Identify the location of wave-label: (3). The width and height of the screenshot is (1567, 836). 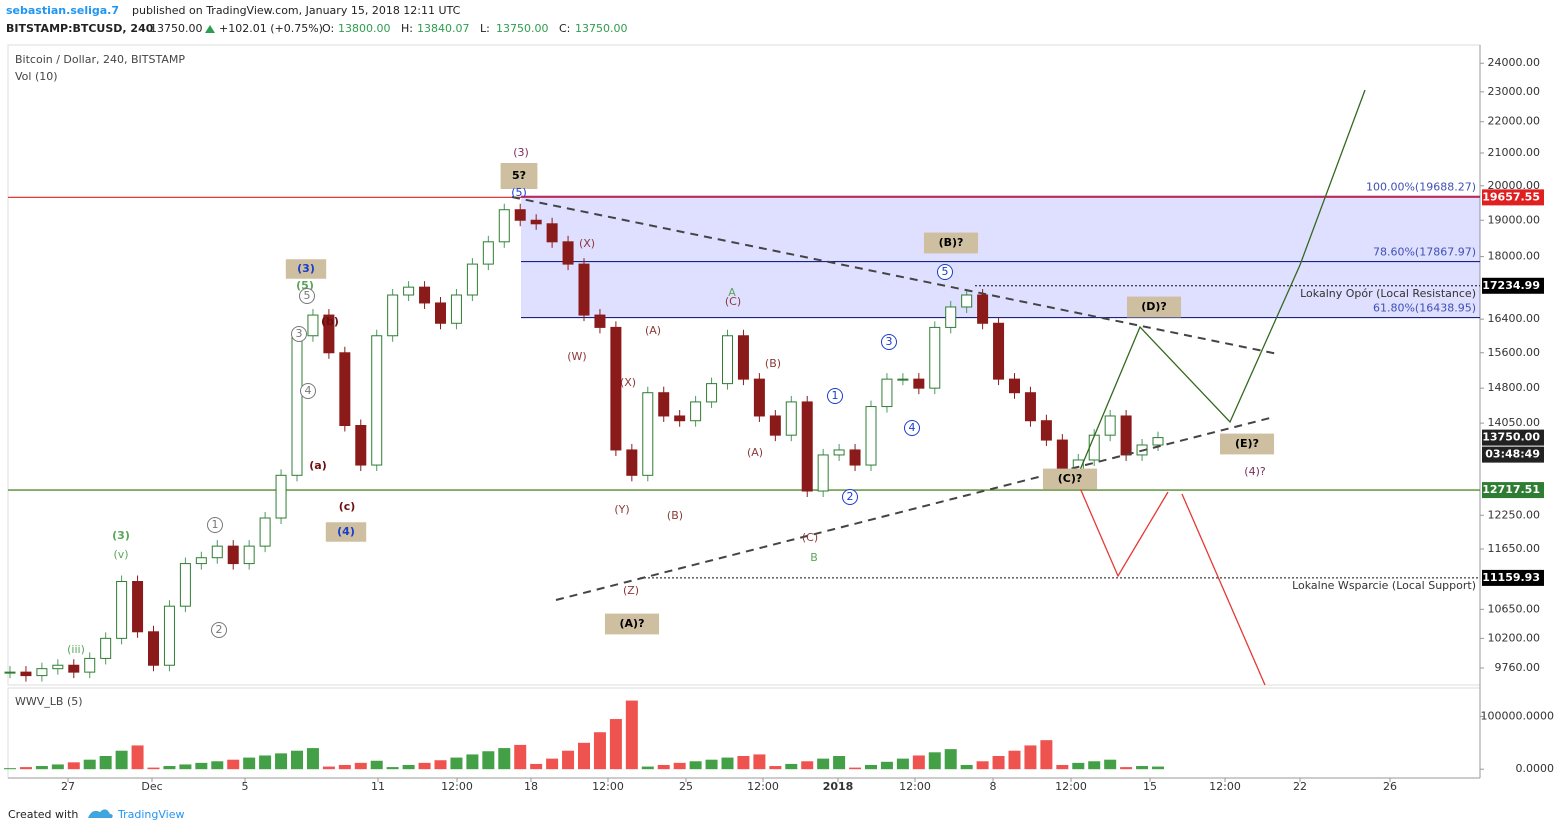
(121, 535).